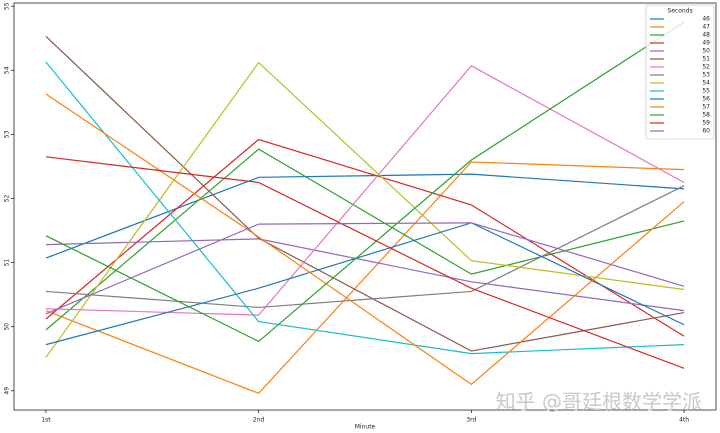 The width and height of the screenshot is (720, 433). I want to click on legend-box, so click(680, 72).